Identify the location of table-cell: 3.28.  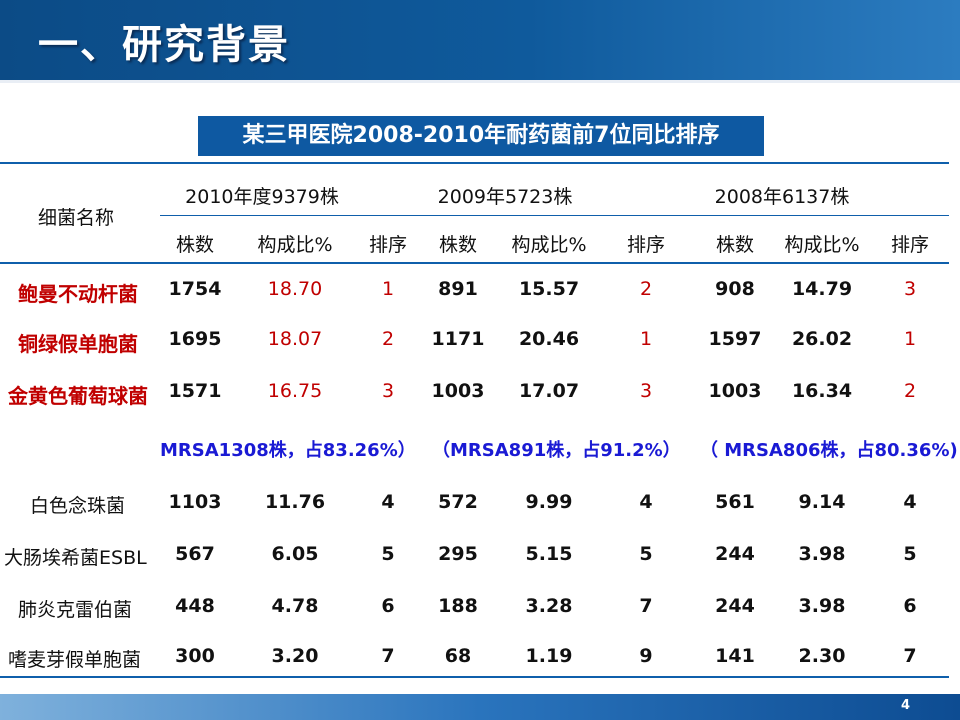
(549, 606).